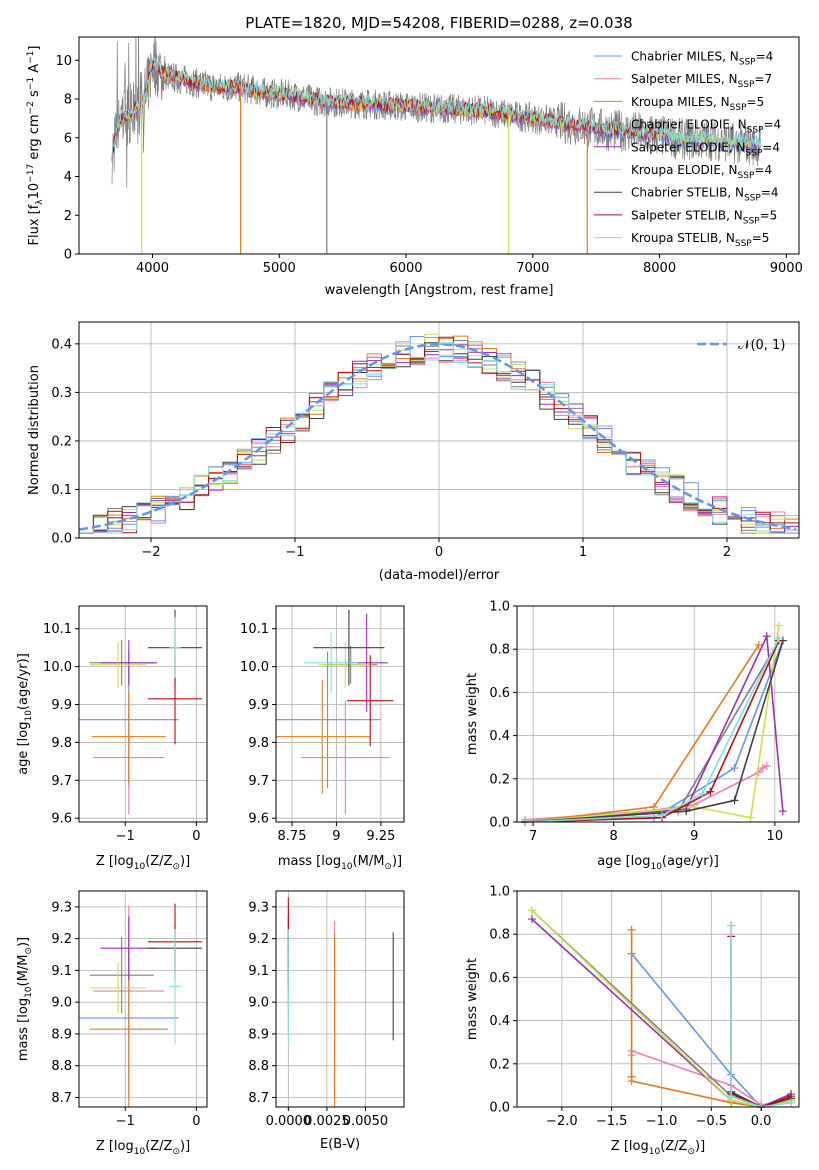 Image resolution: width=819 pixels, height=1170 pixels. I want to click on y-tick-label: 0.4, so click(499, 1021).